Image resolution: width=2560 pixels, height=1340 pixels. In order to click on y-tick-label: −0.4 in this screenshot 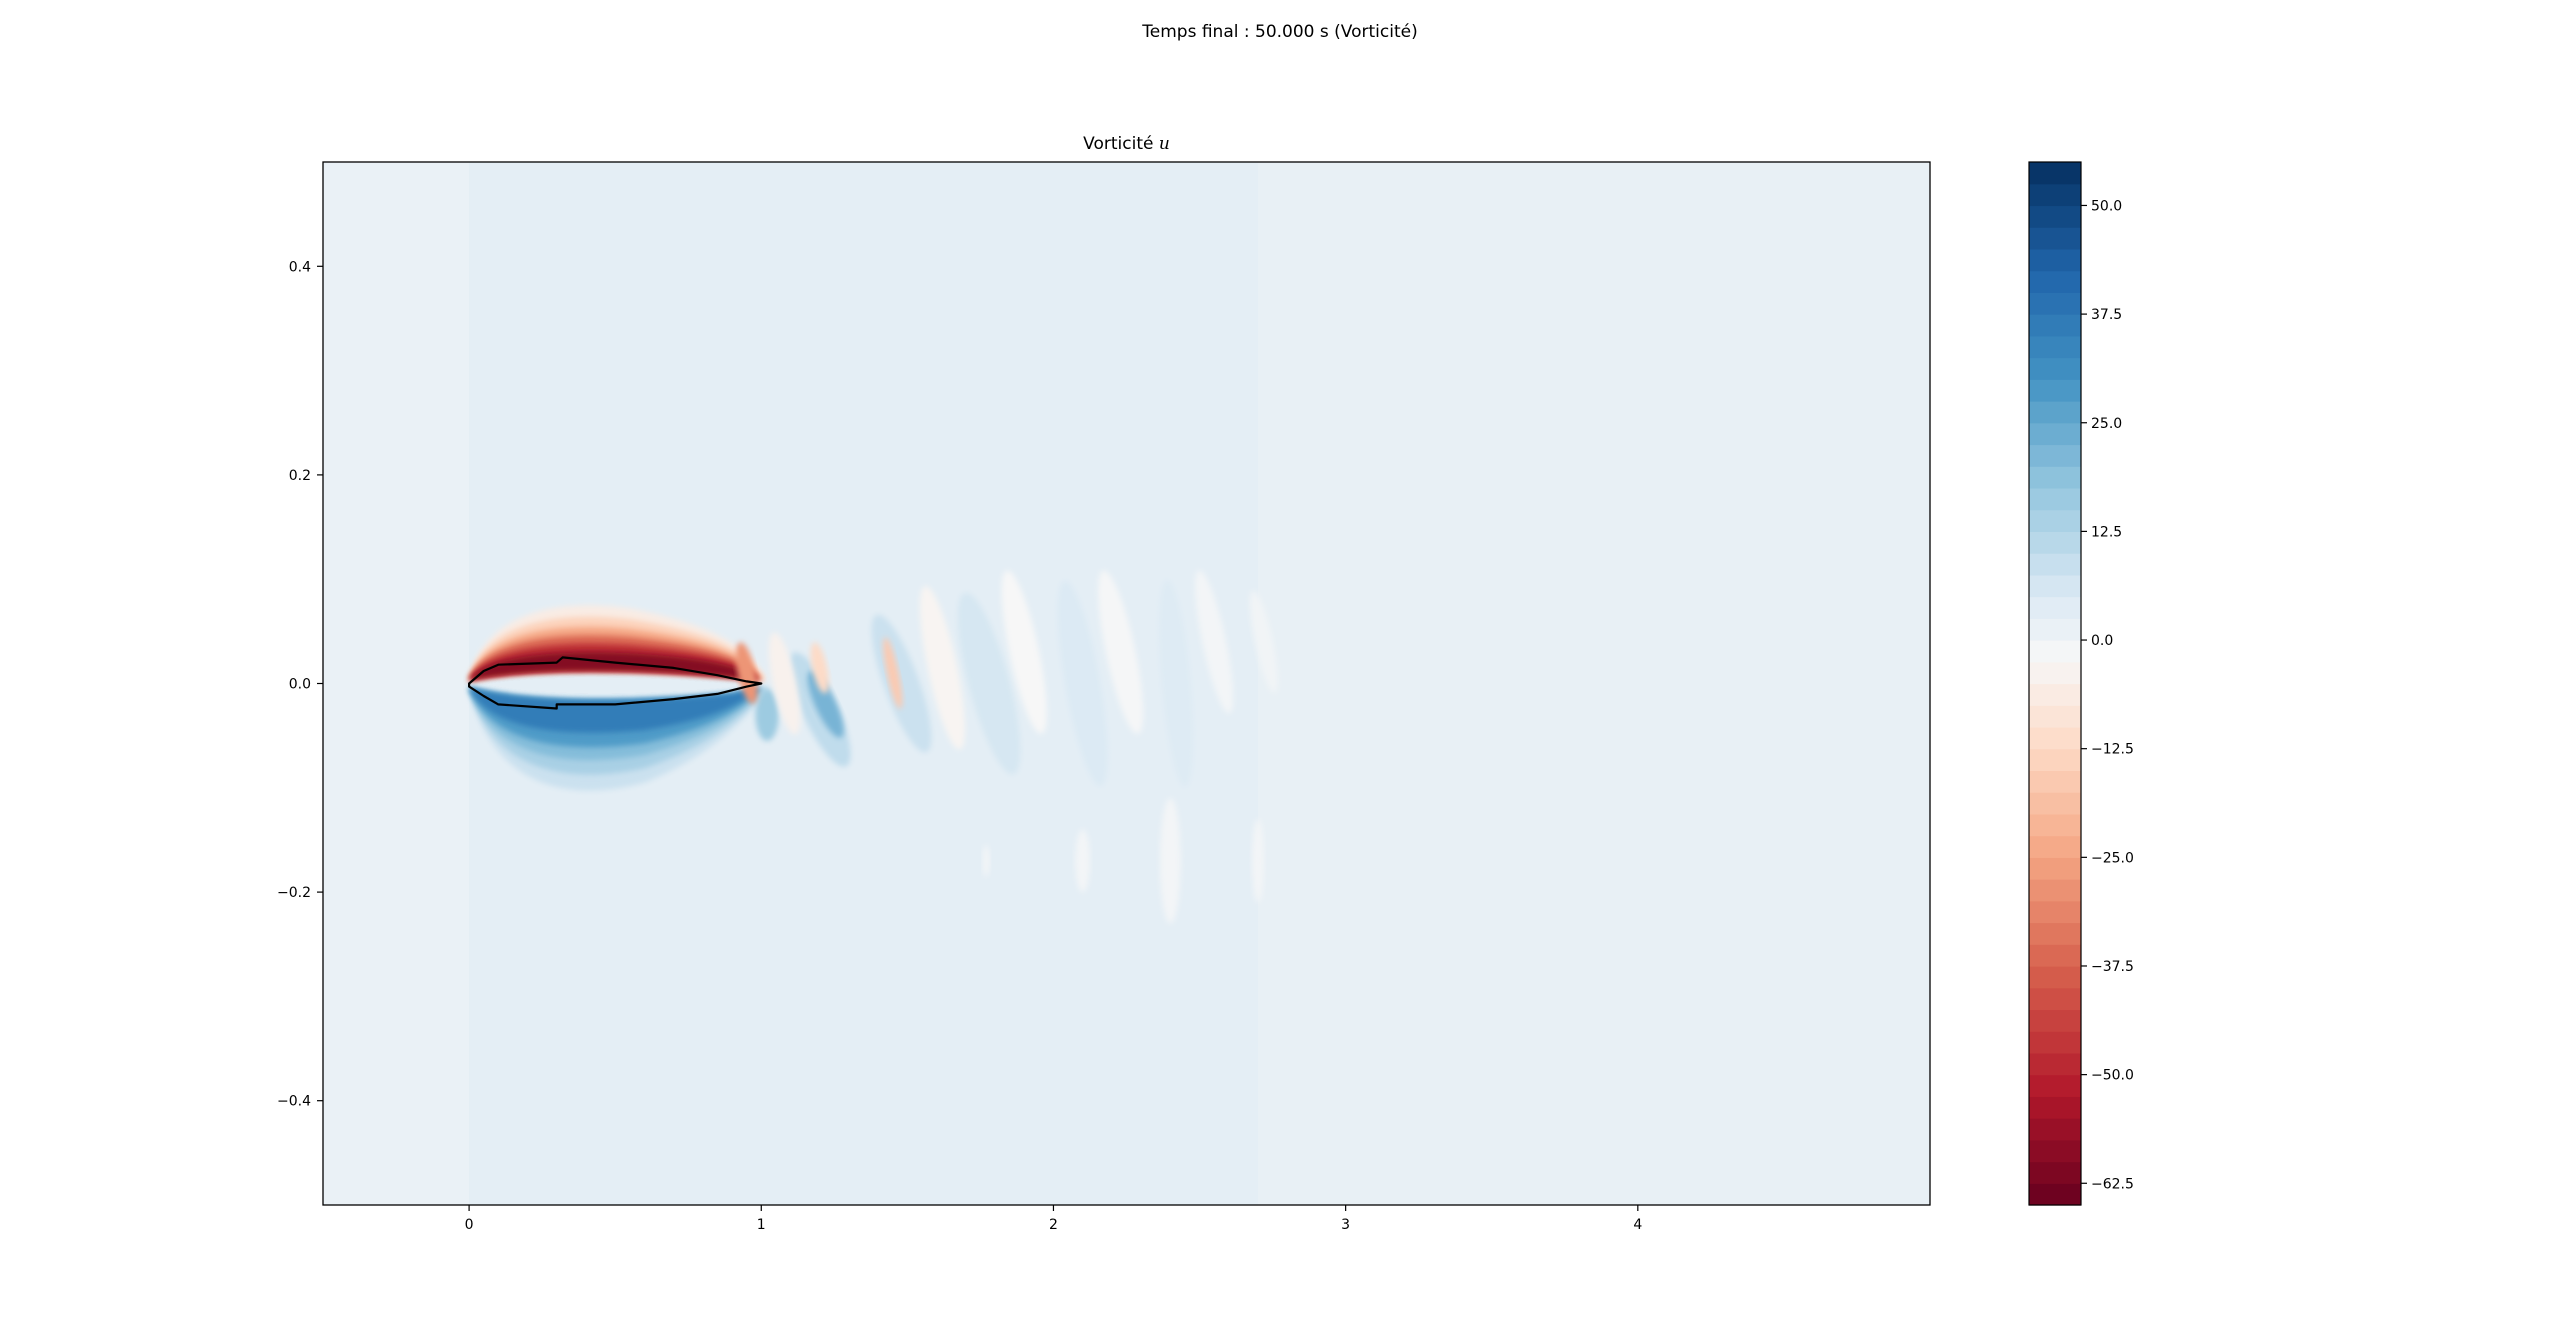, I will do `click(294, 1102)`.